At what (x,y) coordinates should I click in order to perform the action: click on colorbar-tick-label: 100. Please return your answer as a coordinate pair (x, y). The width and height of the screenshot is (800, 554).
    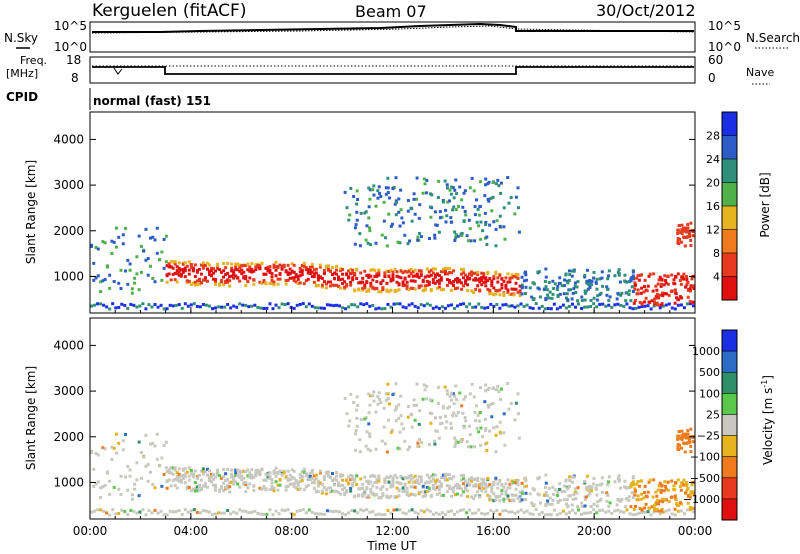
    Looking at the image, I should click on (709, 393).